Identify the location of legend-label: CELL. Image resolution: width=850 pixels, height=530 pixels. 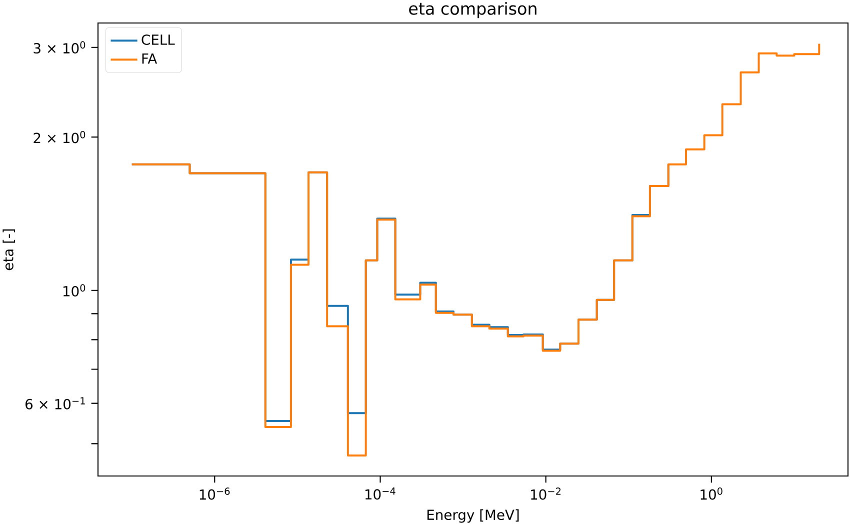
(158, 39).